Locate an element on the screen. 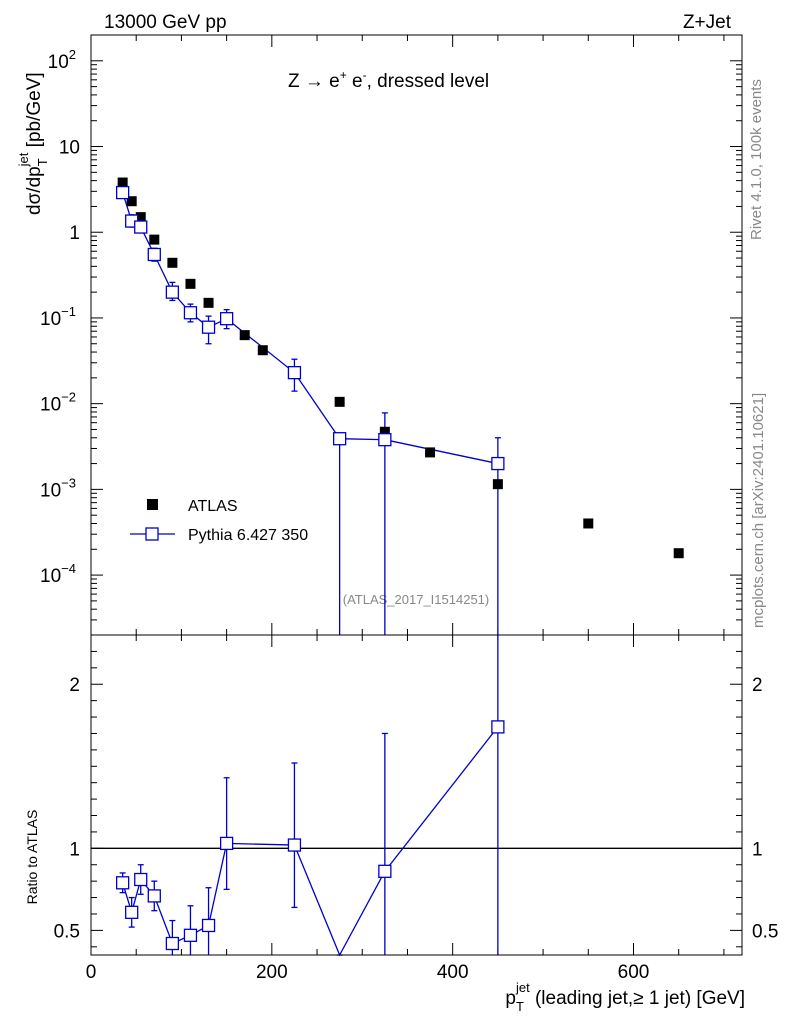  main-y-tick-label: 10⁻² is located at coordinates (58, 403).